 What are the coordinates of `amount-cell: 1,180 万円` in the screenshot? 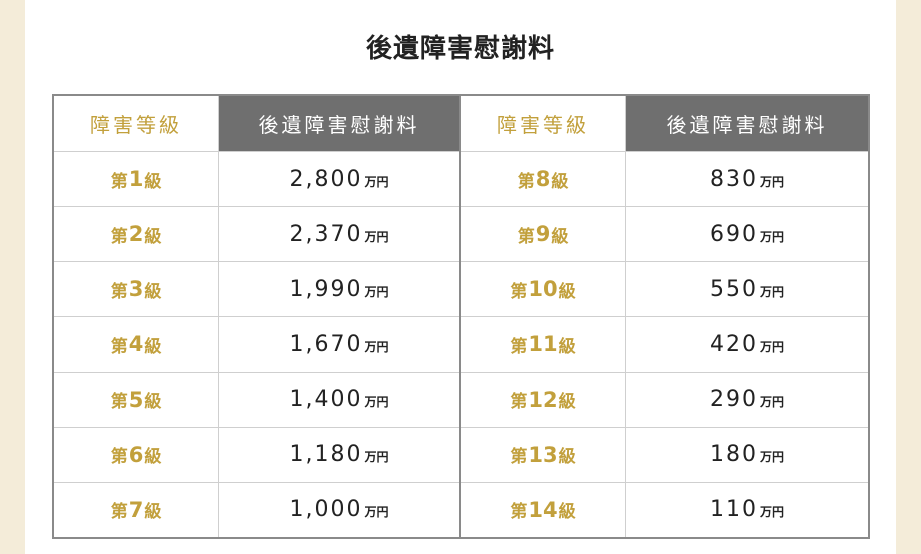 It's located at (339, 455).